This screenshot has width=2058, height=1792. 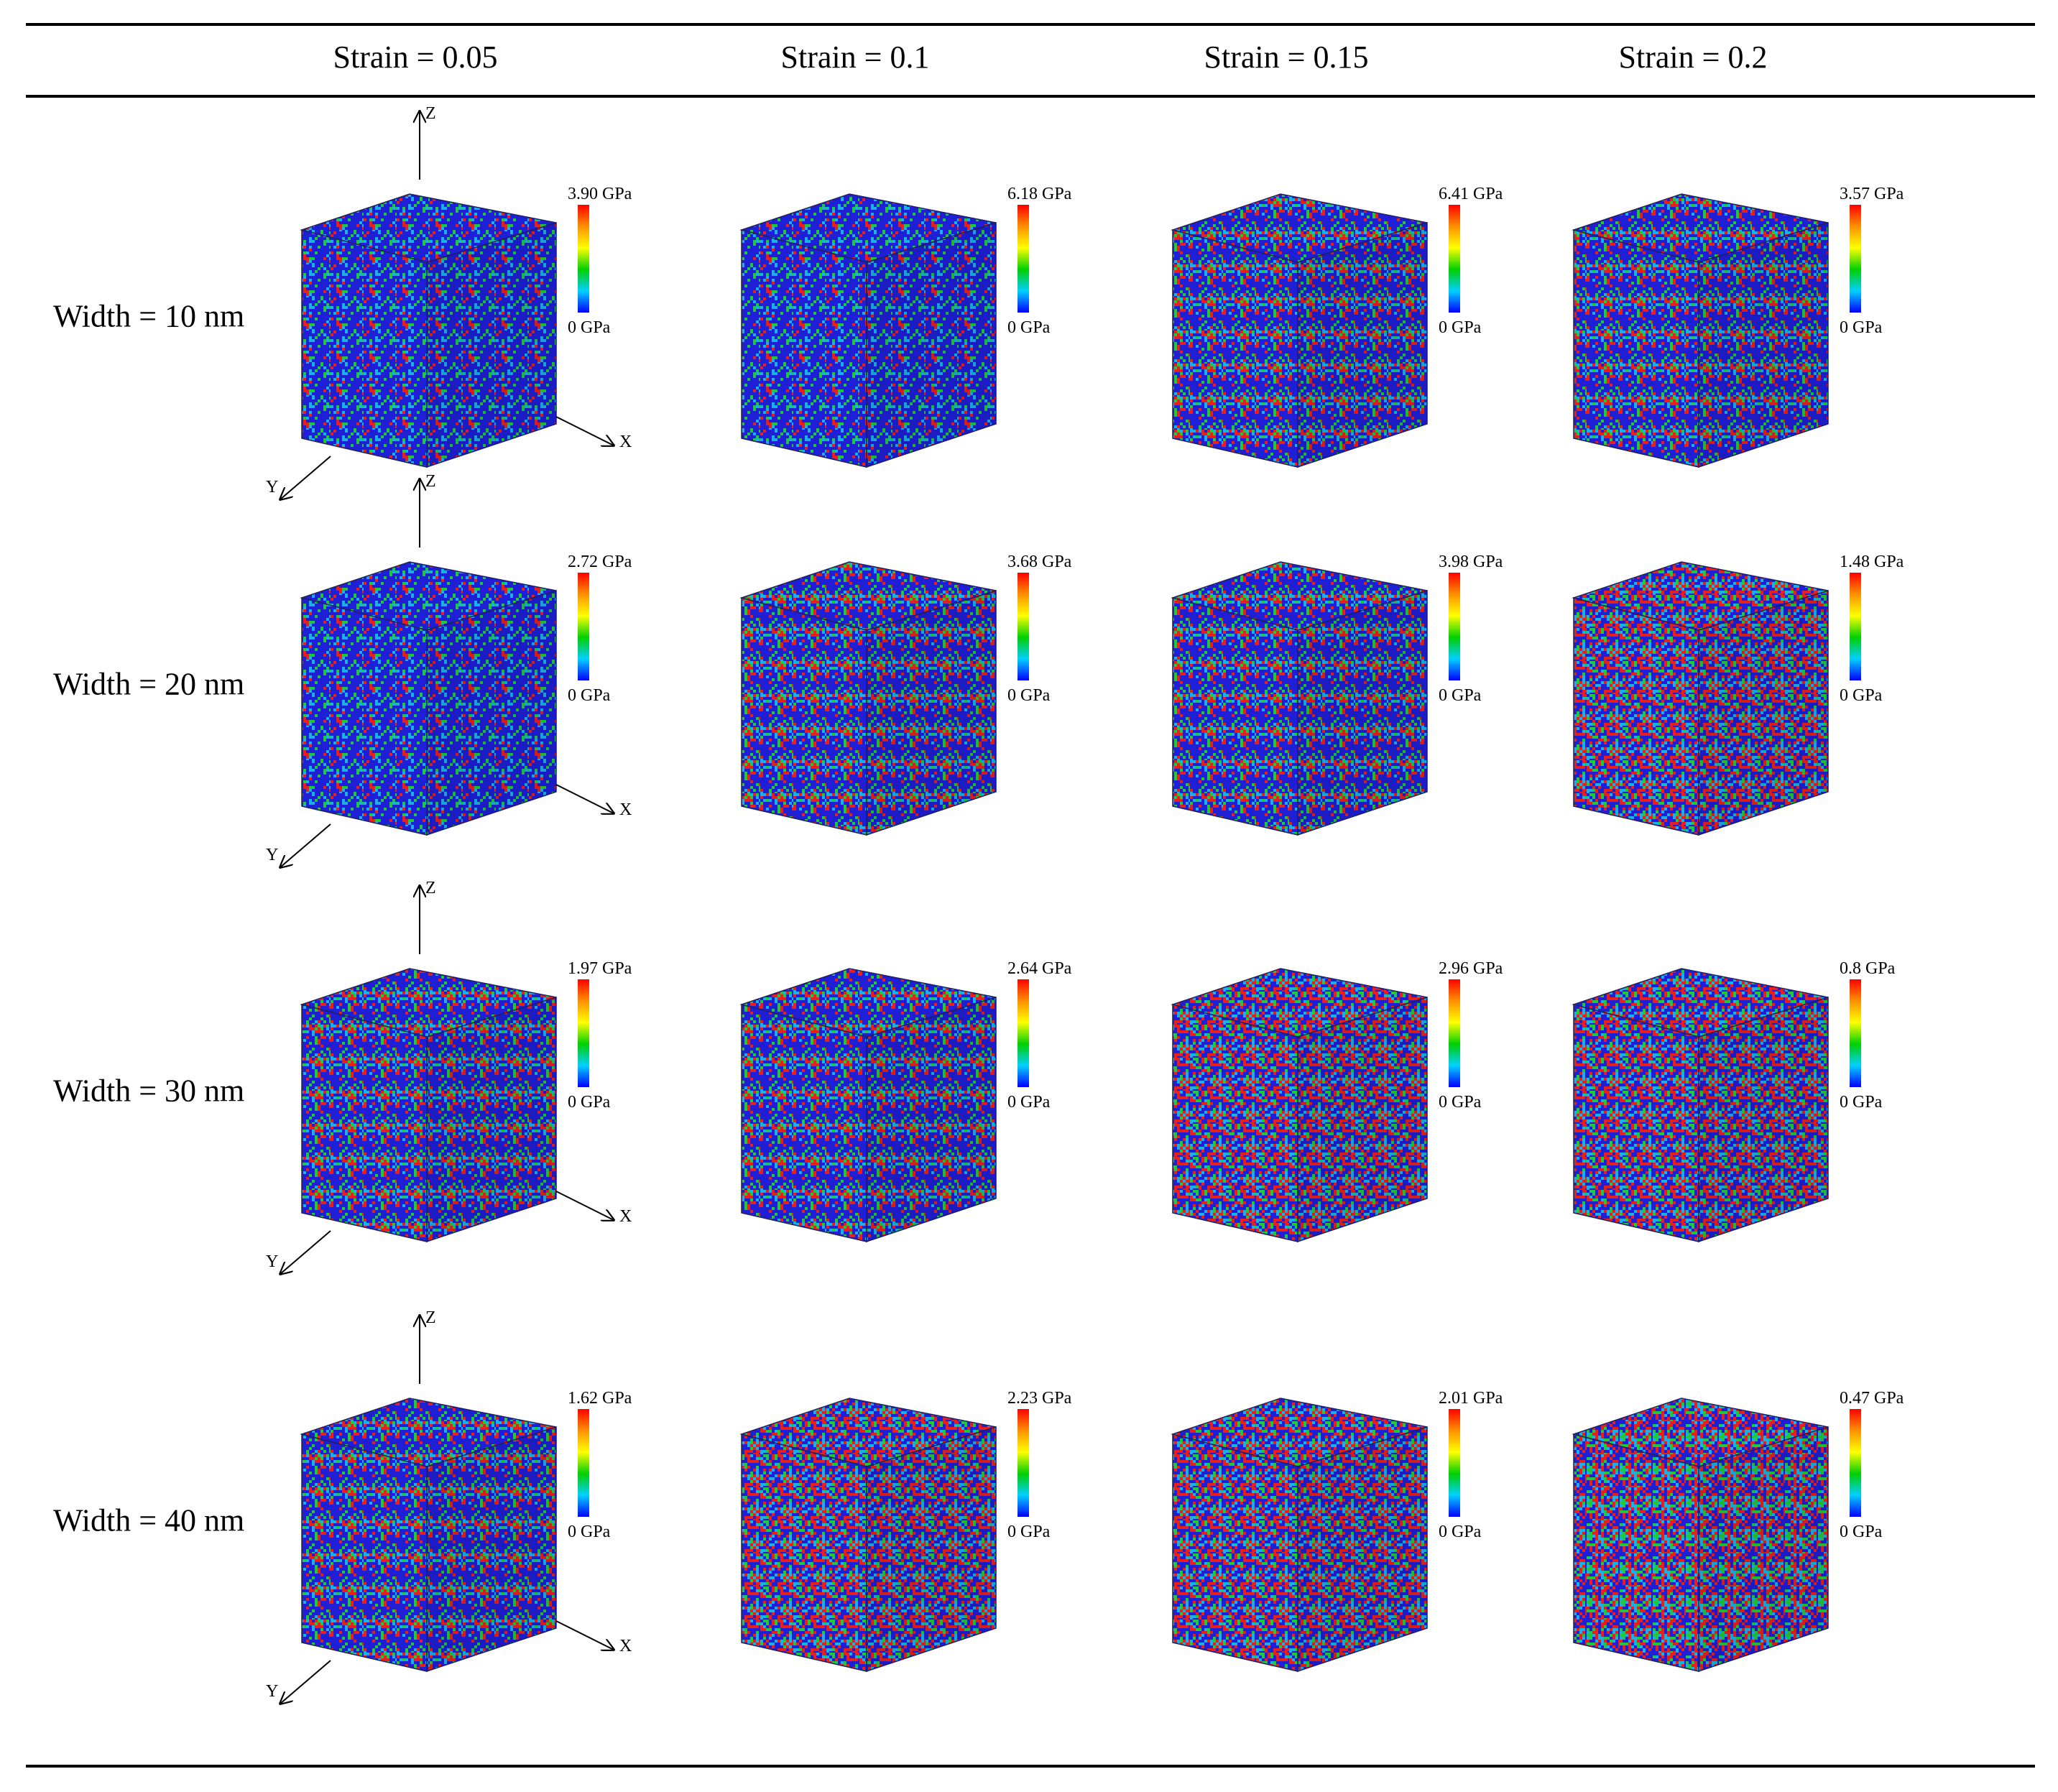 What do you see at coordinates (1471, 968) in the screenshot?
I see `colorbar-max-label: 2.96 GPa` at bounding box center [1471, 968].